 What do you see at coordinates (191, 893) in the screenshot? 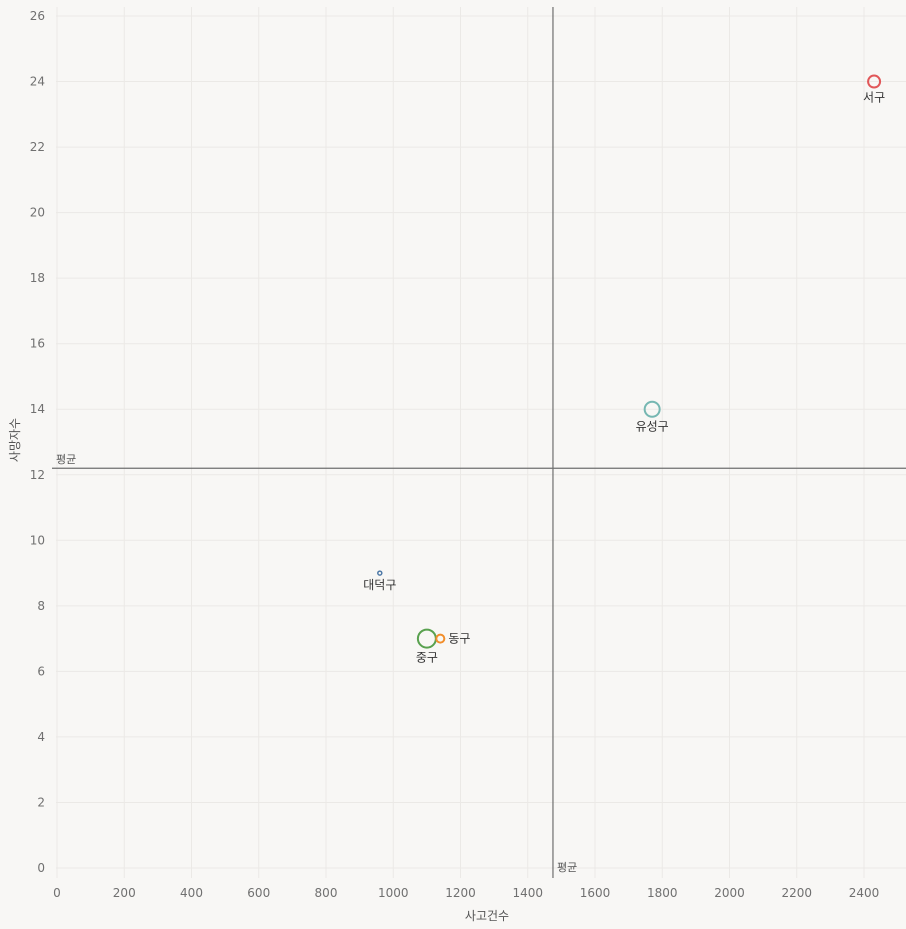
I see `x-tick-label: 400` at bounding box center [191, 893].